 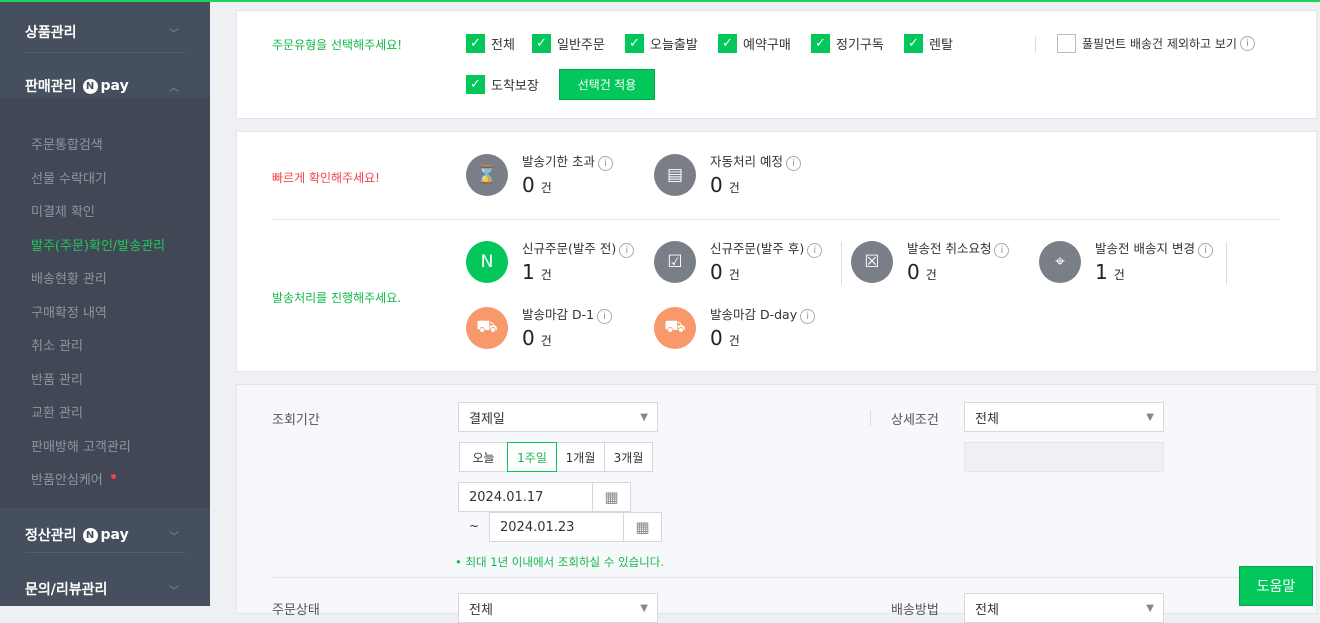 What do you see at coordinates (872, 262) in the screenshot?
I see `box-cancel-icon: ☒` at bounding box center [872, 262].